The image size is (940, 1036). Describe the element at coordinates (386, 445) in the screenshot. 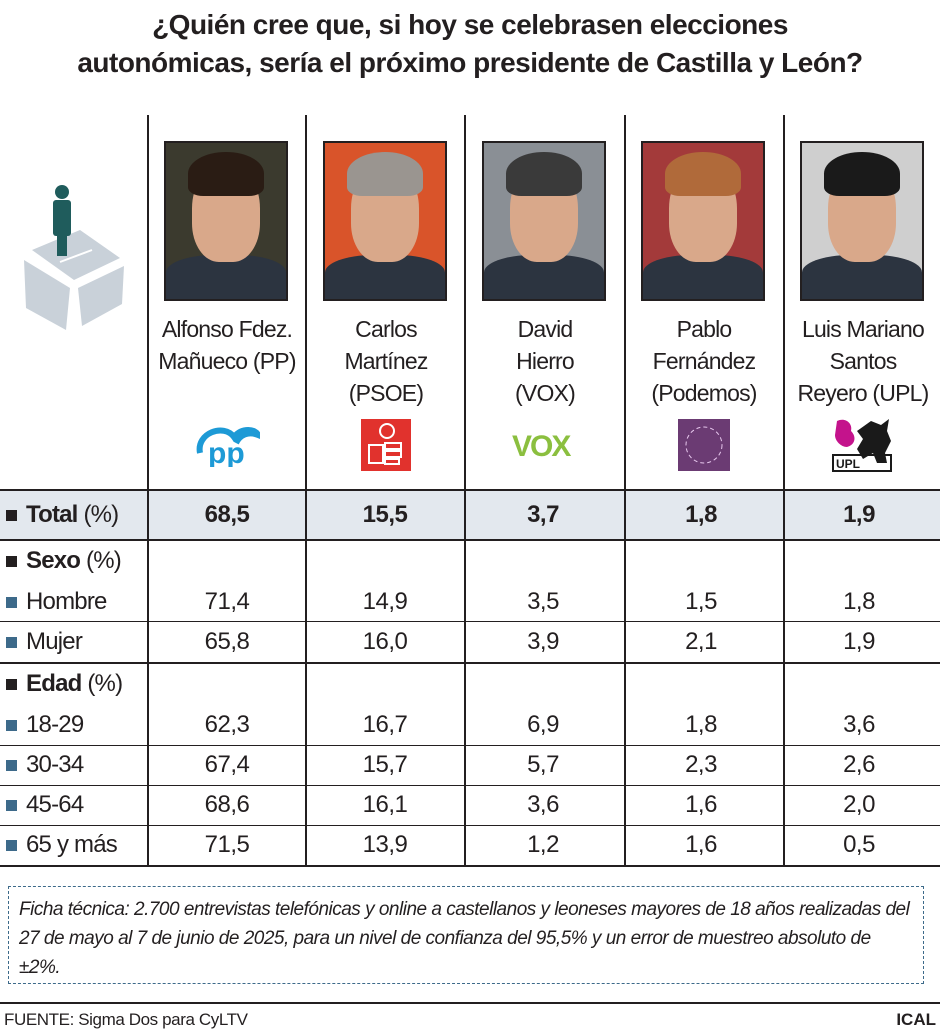

I see `psoe-logo-icon` at that location.